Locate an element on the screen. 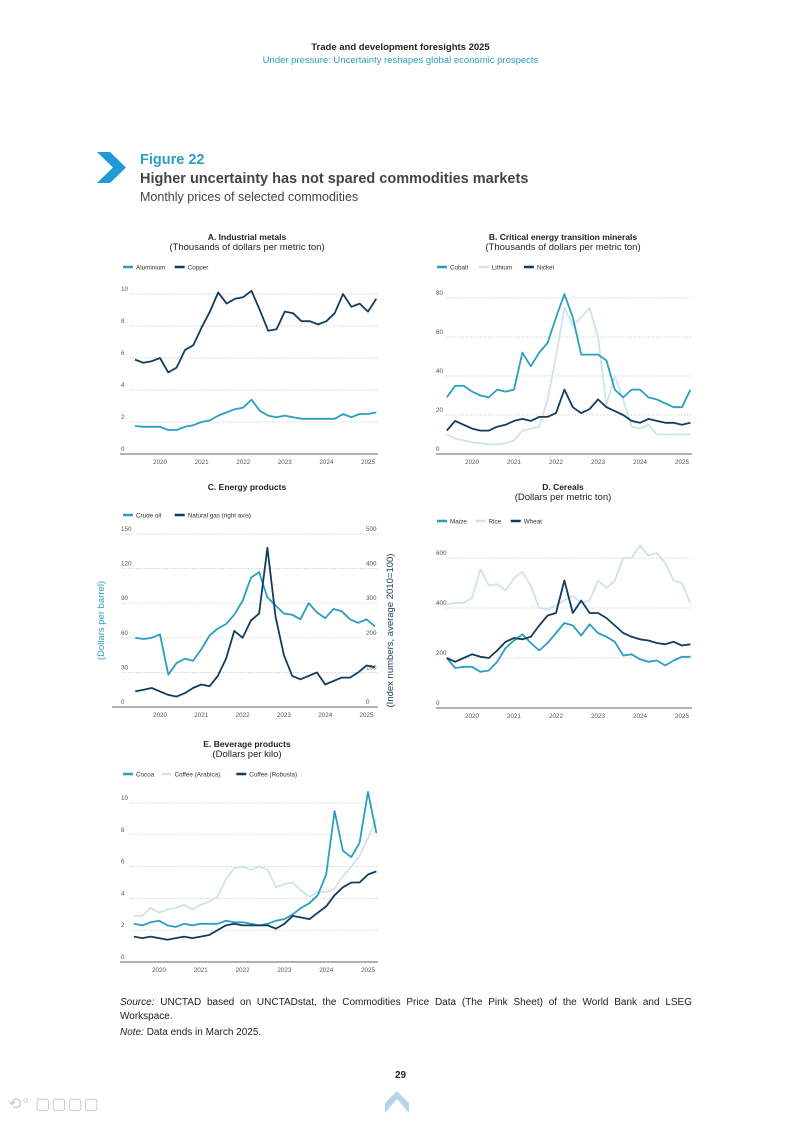 Image resolution: width=793 pixels, height=1121 pixels. series-line-coffee-arabica is located at coordinates (255, 867).